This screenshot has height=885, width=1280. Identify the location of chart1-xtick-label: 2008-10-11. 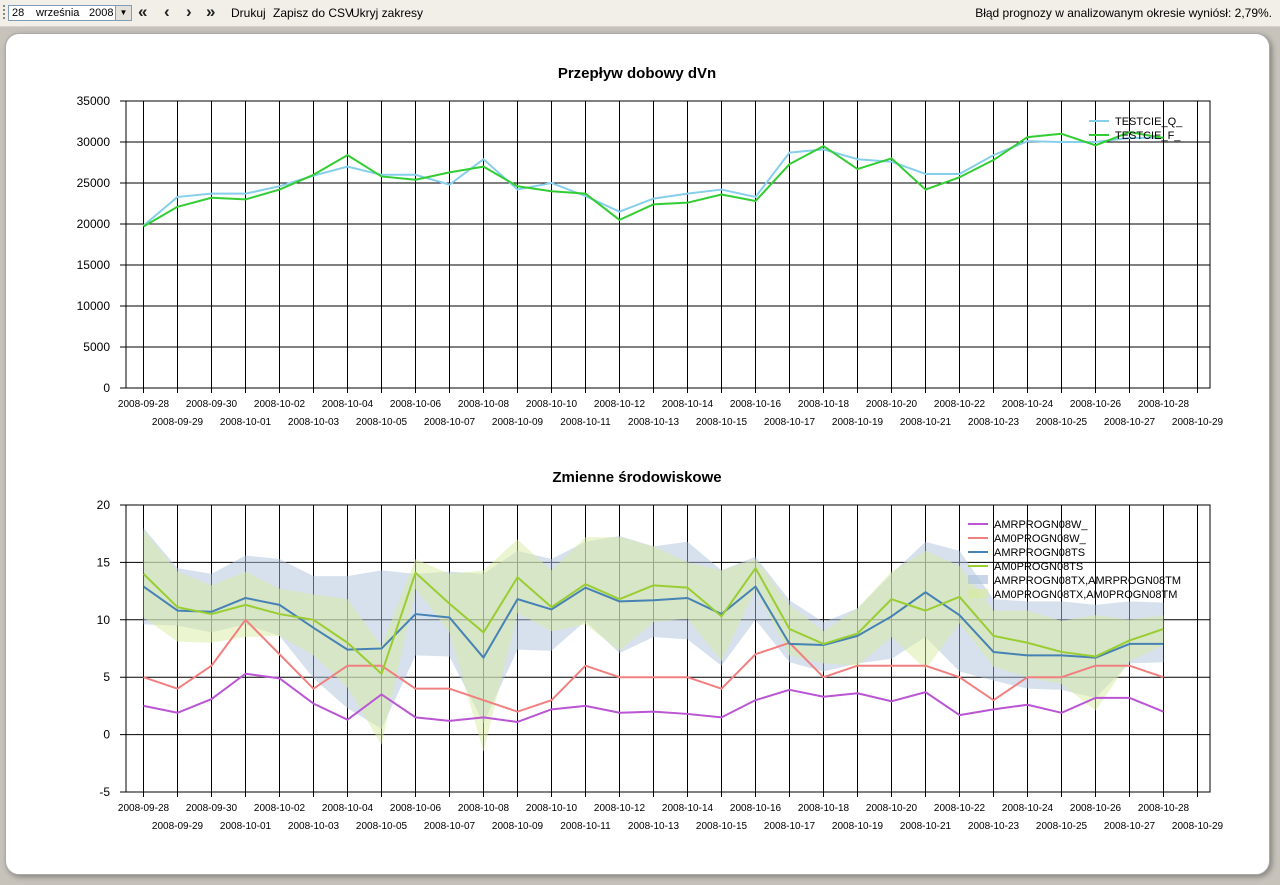
(585, 422).